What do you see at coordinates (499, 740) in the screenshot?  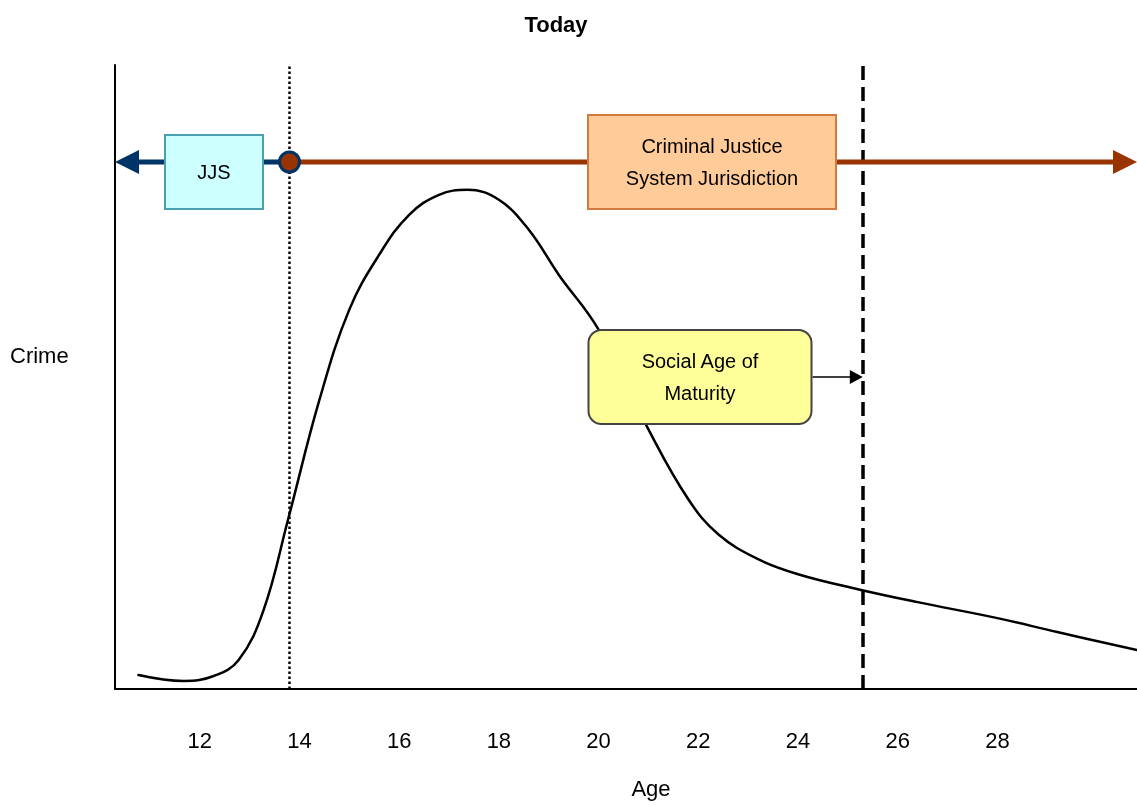 I see `x-tick-label: 18` at bounding box center [499, 740].